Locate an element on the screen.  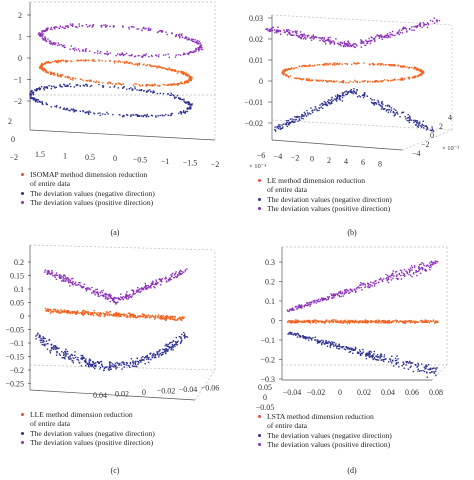
tick-label: 2 is located at coordinates (441, 126).